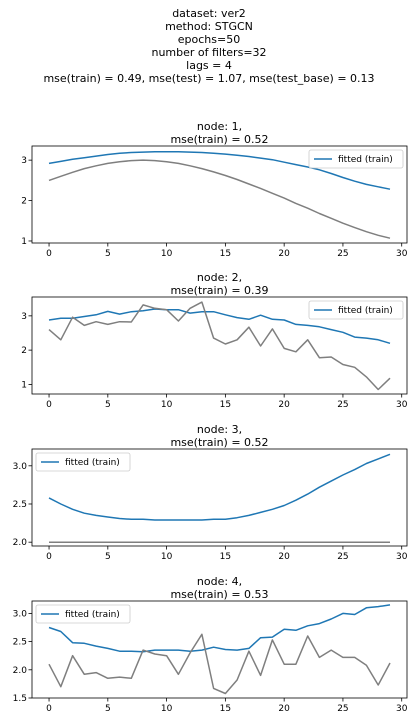  I want to click on subplot-title-line: mse(train) = 0.39, so click(219, 290).